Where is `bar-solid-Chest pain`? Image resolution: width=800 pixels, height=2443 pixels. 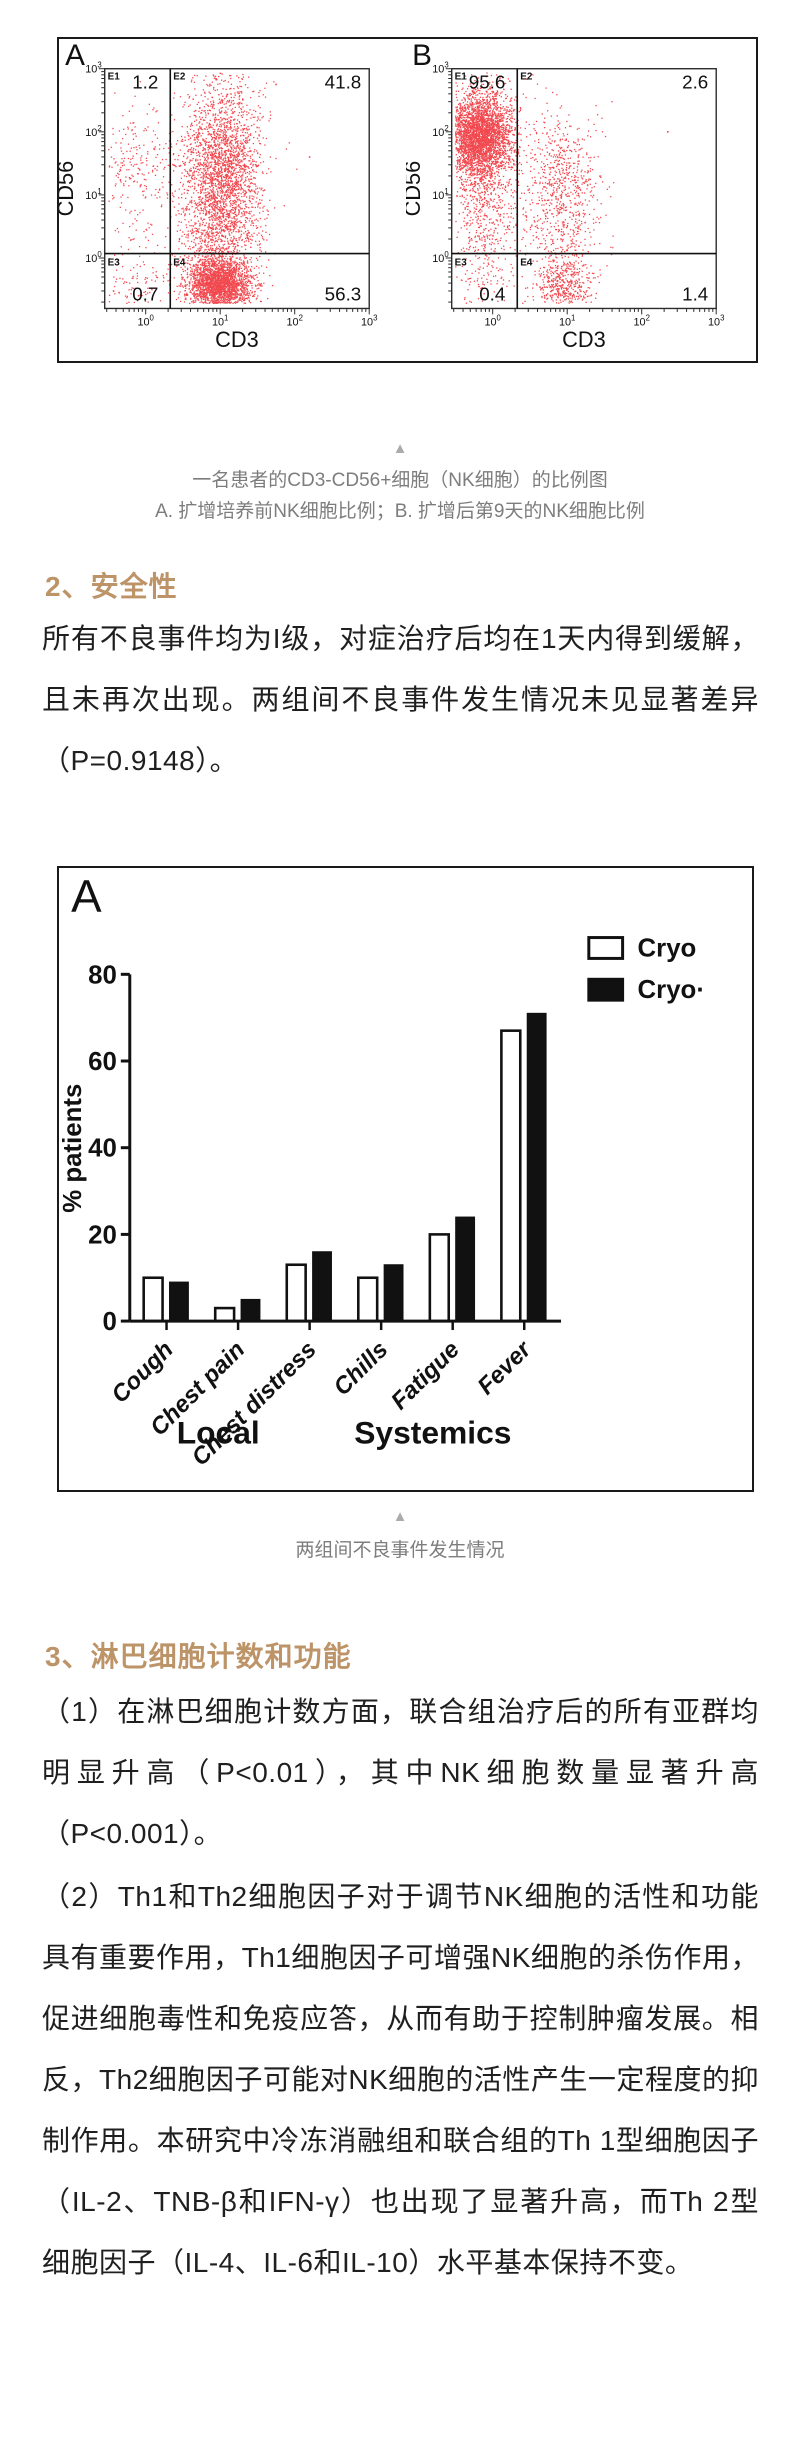 bar-solid-Chest pain is located at coordinates (250, 1310).